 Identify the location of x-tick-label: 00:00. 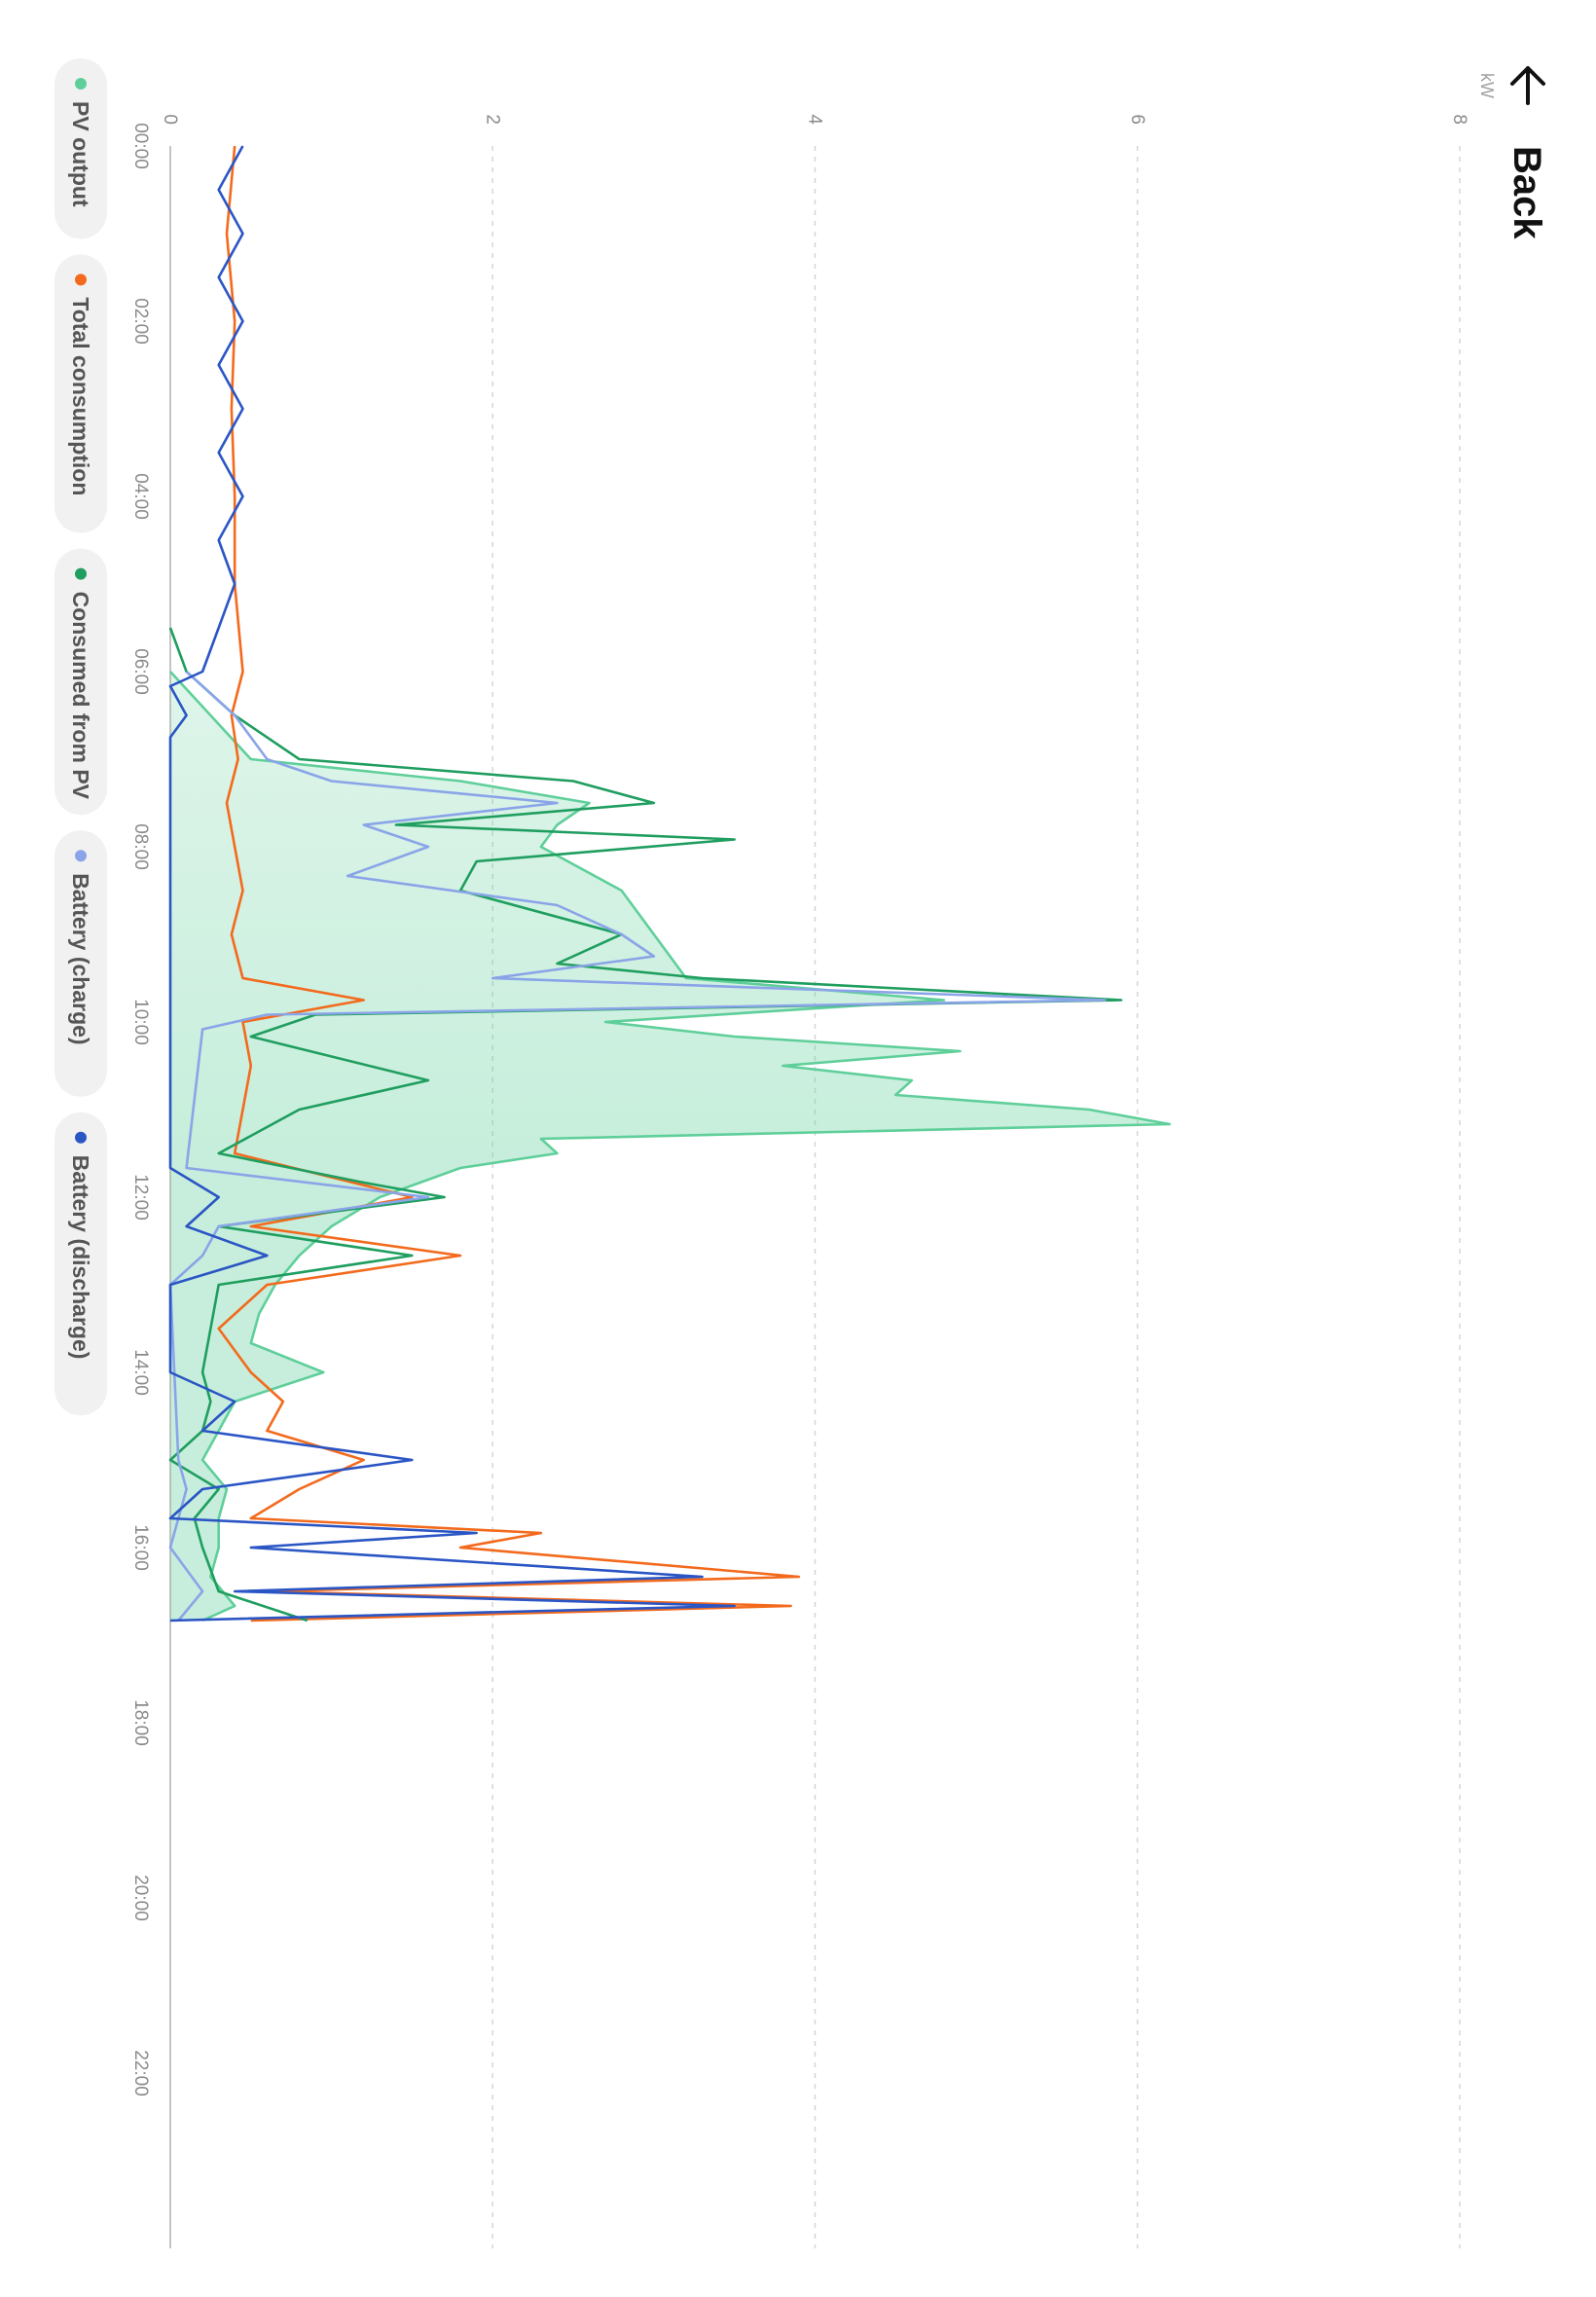
(140, 146).